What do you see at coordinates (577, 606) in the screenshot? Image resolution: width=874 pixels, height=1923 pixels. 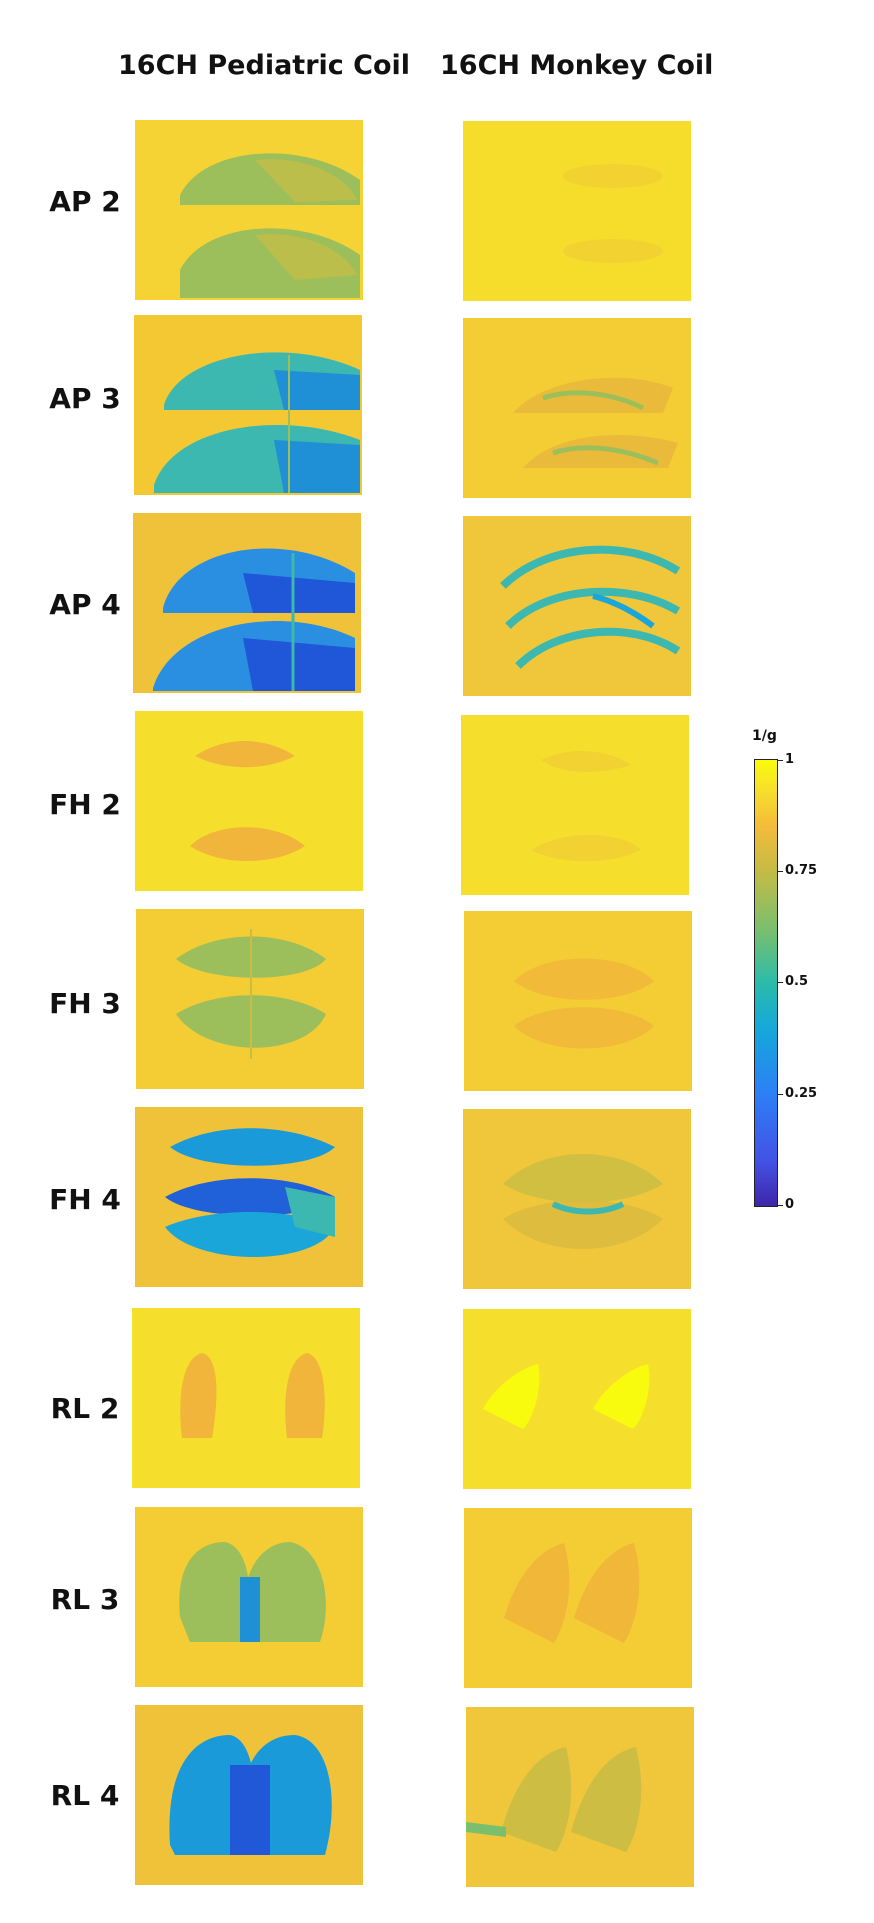 I see `gmap-monkey-ap4` at bounding box center [577, 606].